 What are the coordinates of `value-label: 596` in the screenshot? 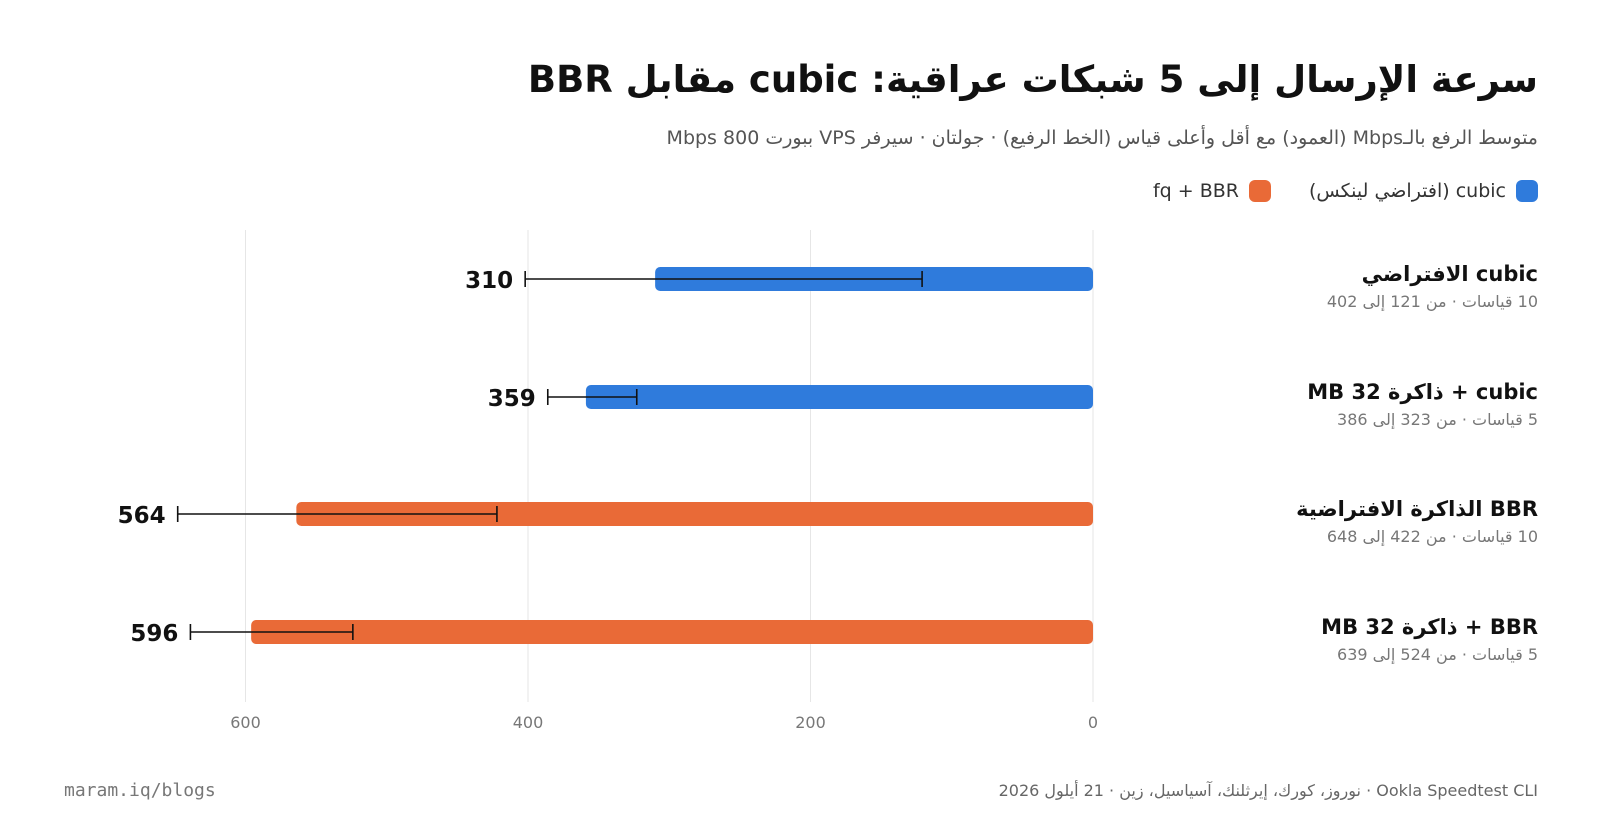 It's located at (154, 634).